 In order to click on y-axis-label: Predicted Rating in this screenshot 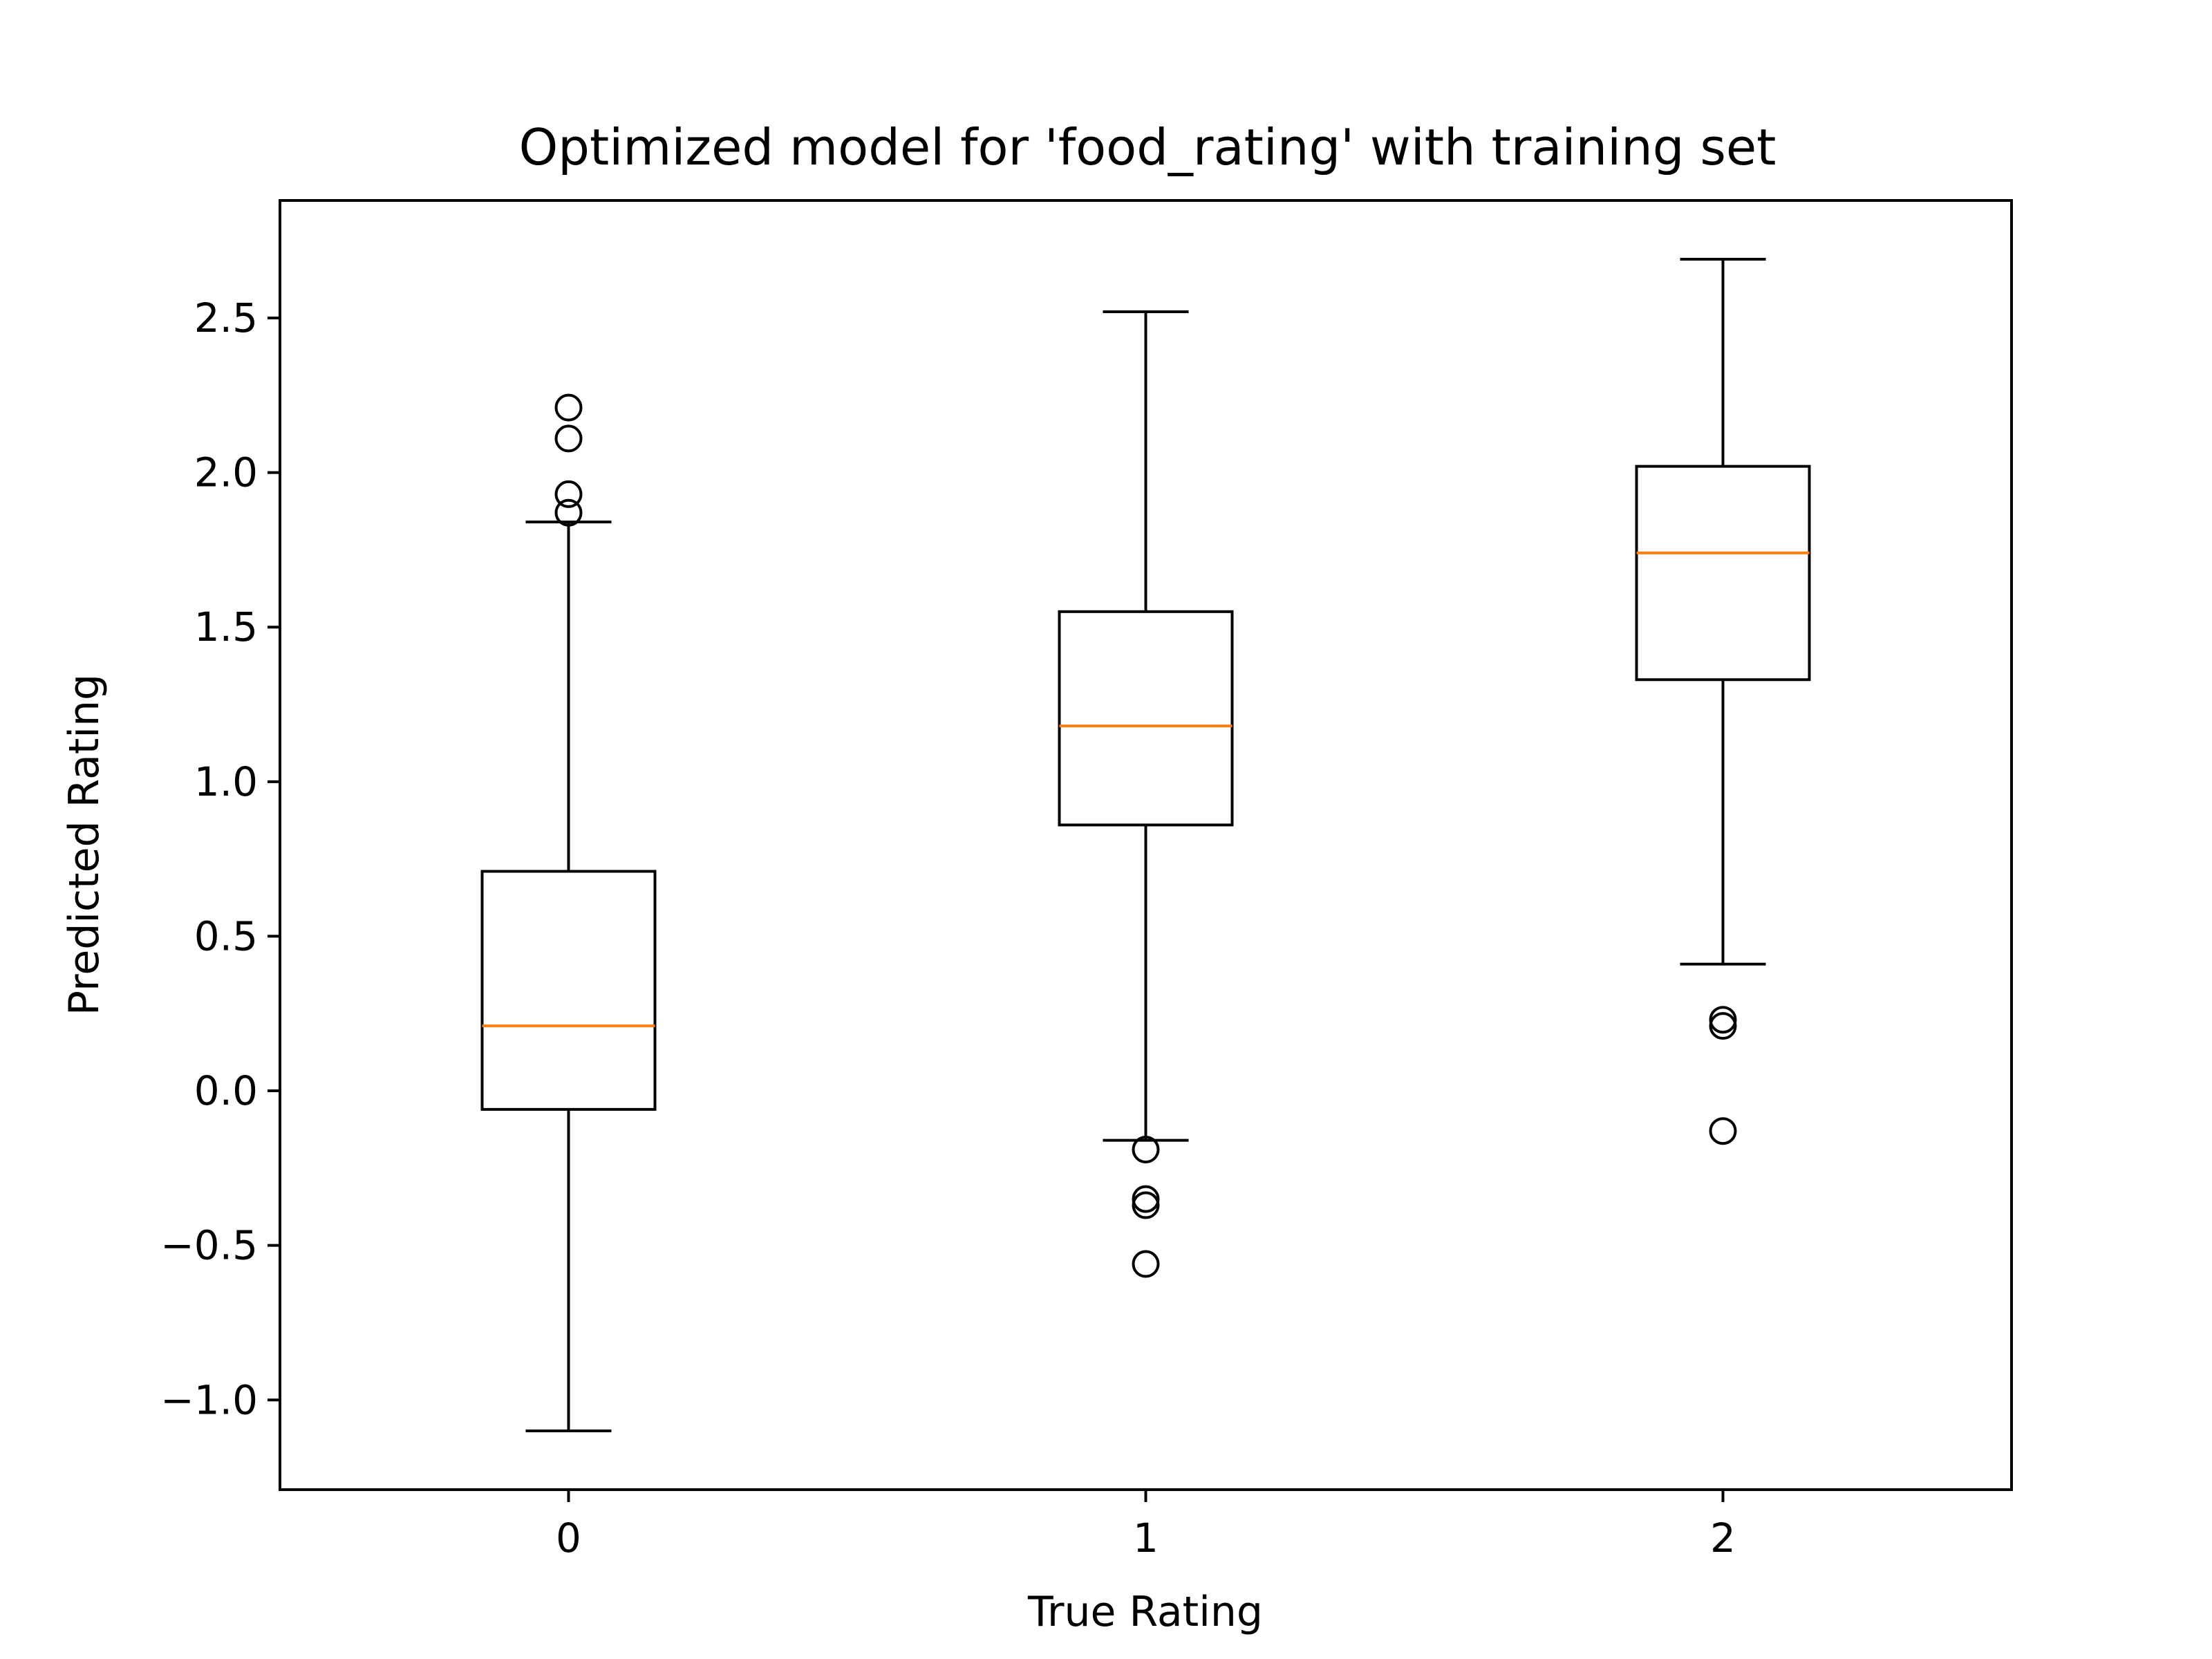, I will do `click(84, 845)`.